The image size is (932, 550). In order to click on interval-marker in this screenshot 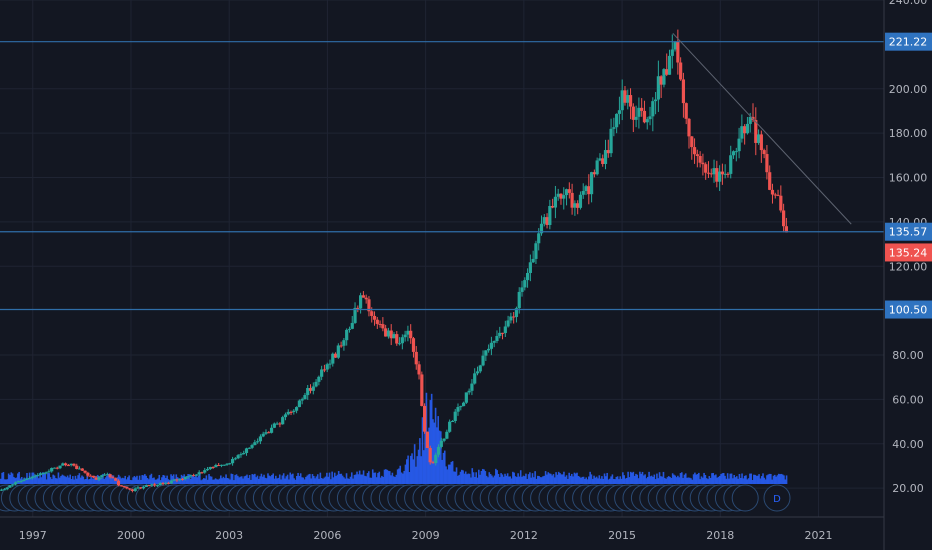, I will do `click(777, 498)`.